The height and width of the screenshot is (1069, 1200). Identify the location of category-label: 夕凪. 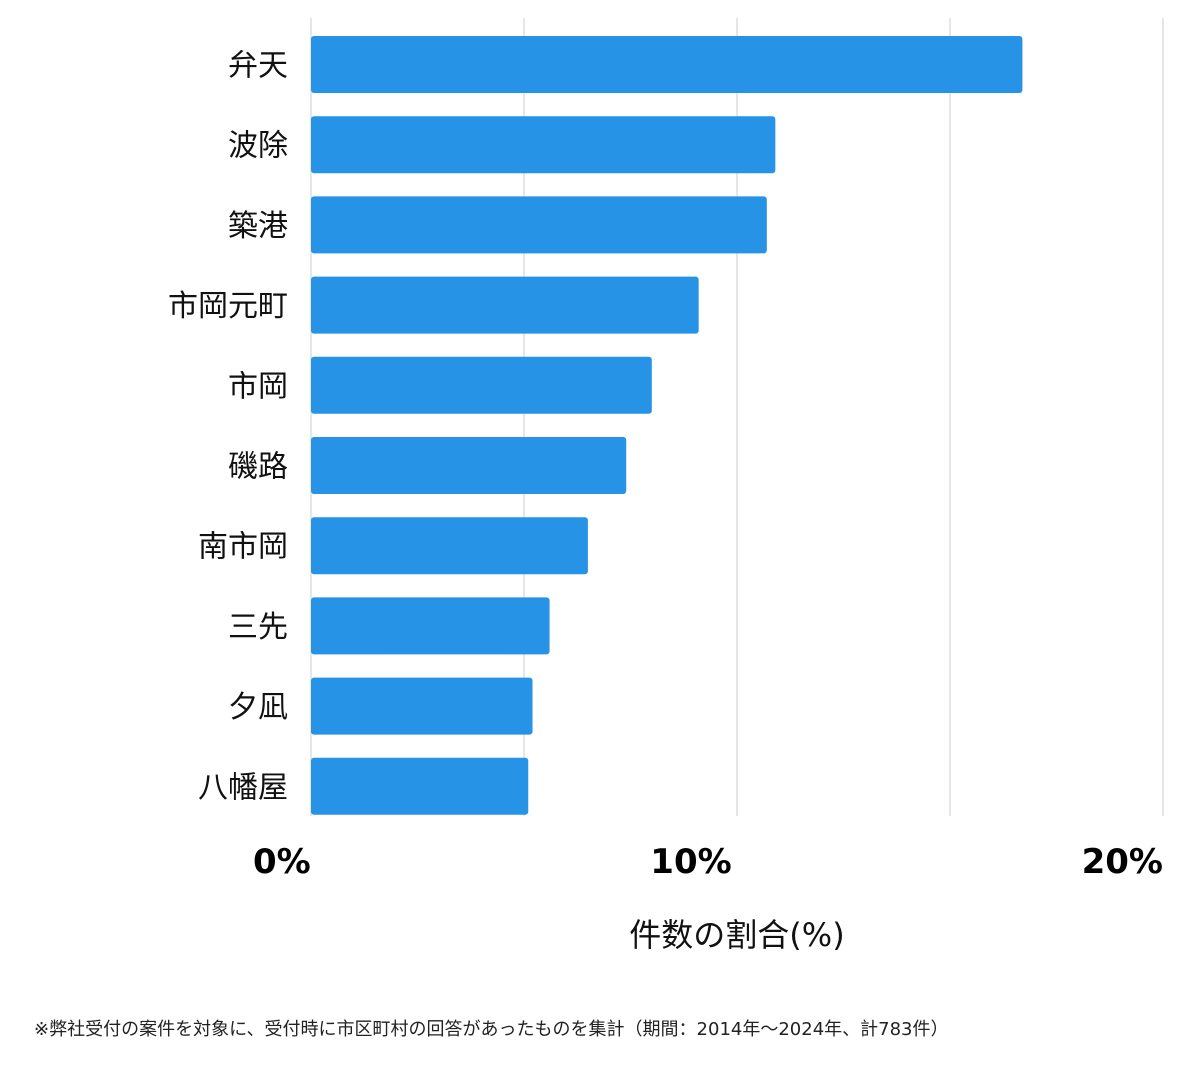
(258, 707).